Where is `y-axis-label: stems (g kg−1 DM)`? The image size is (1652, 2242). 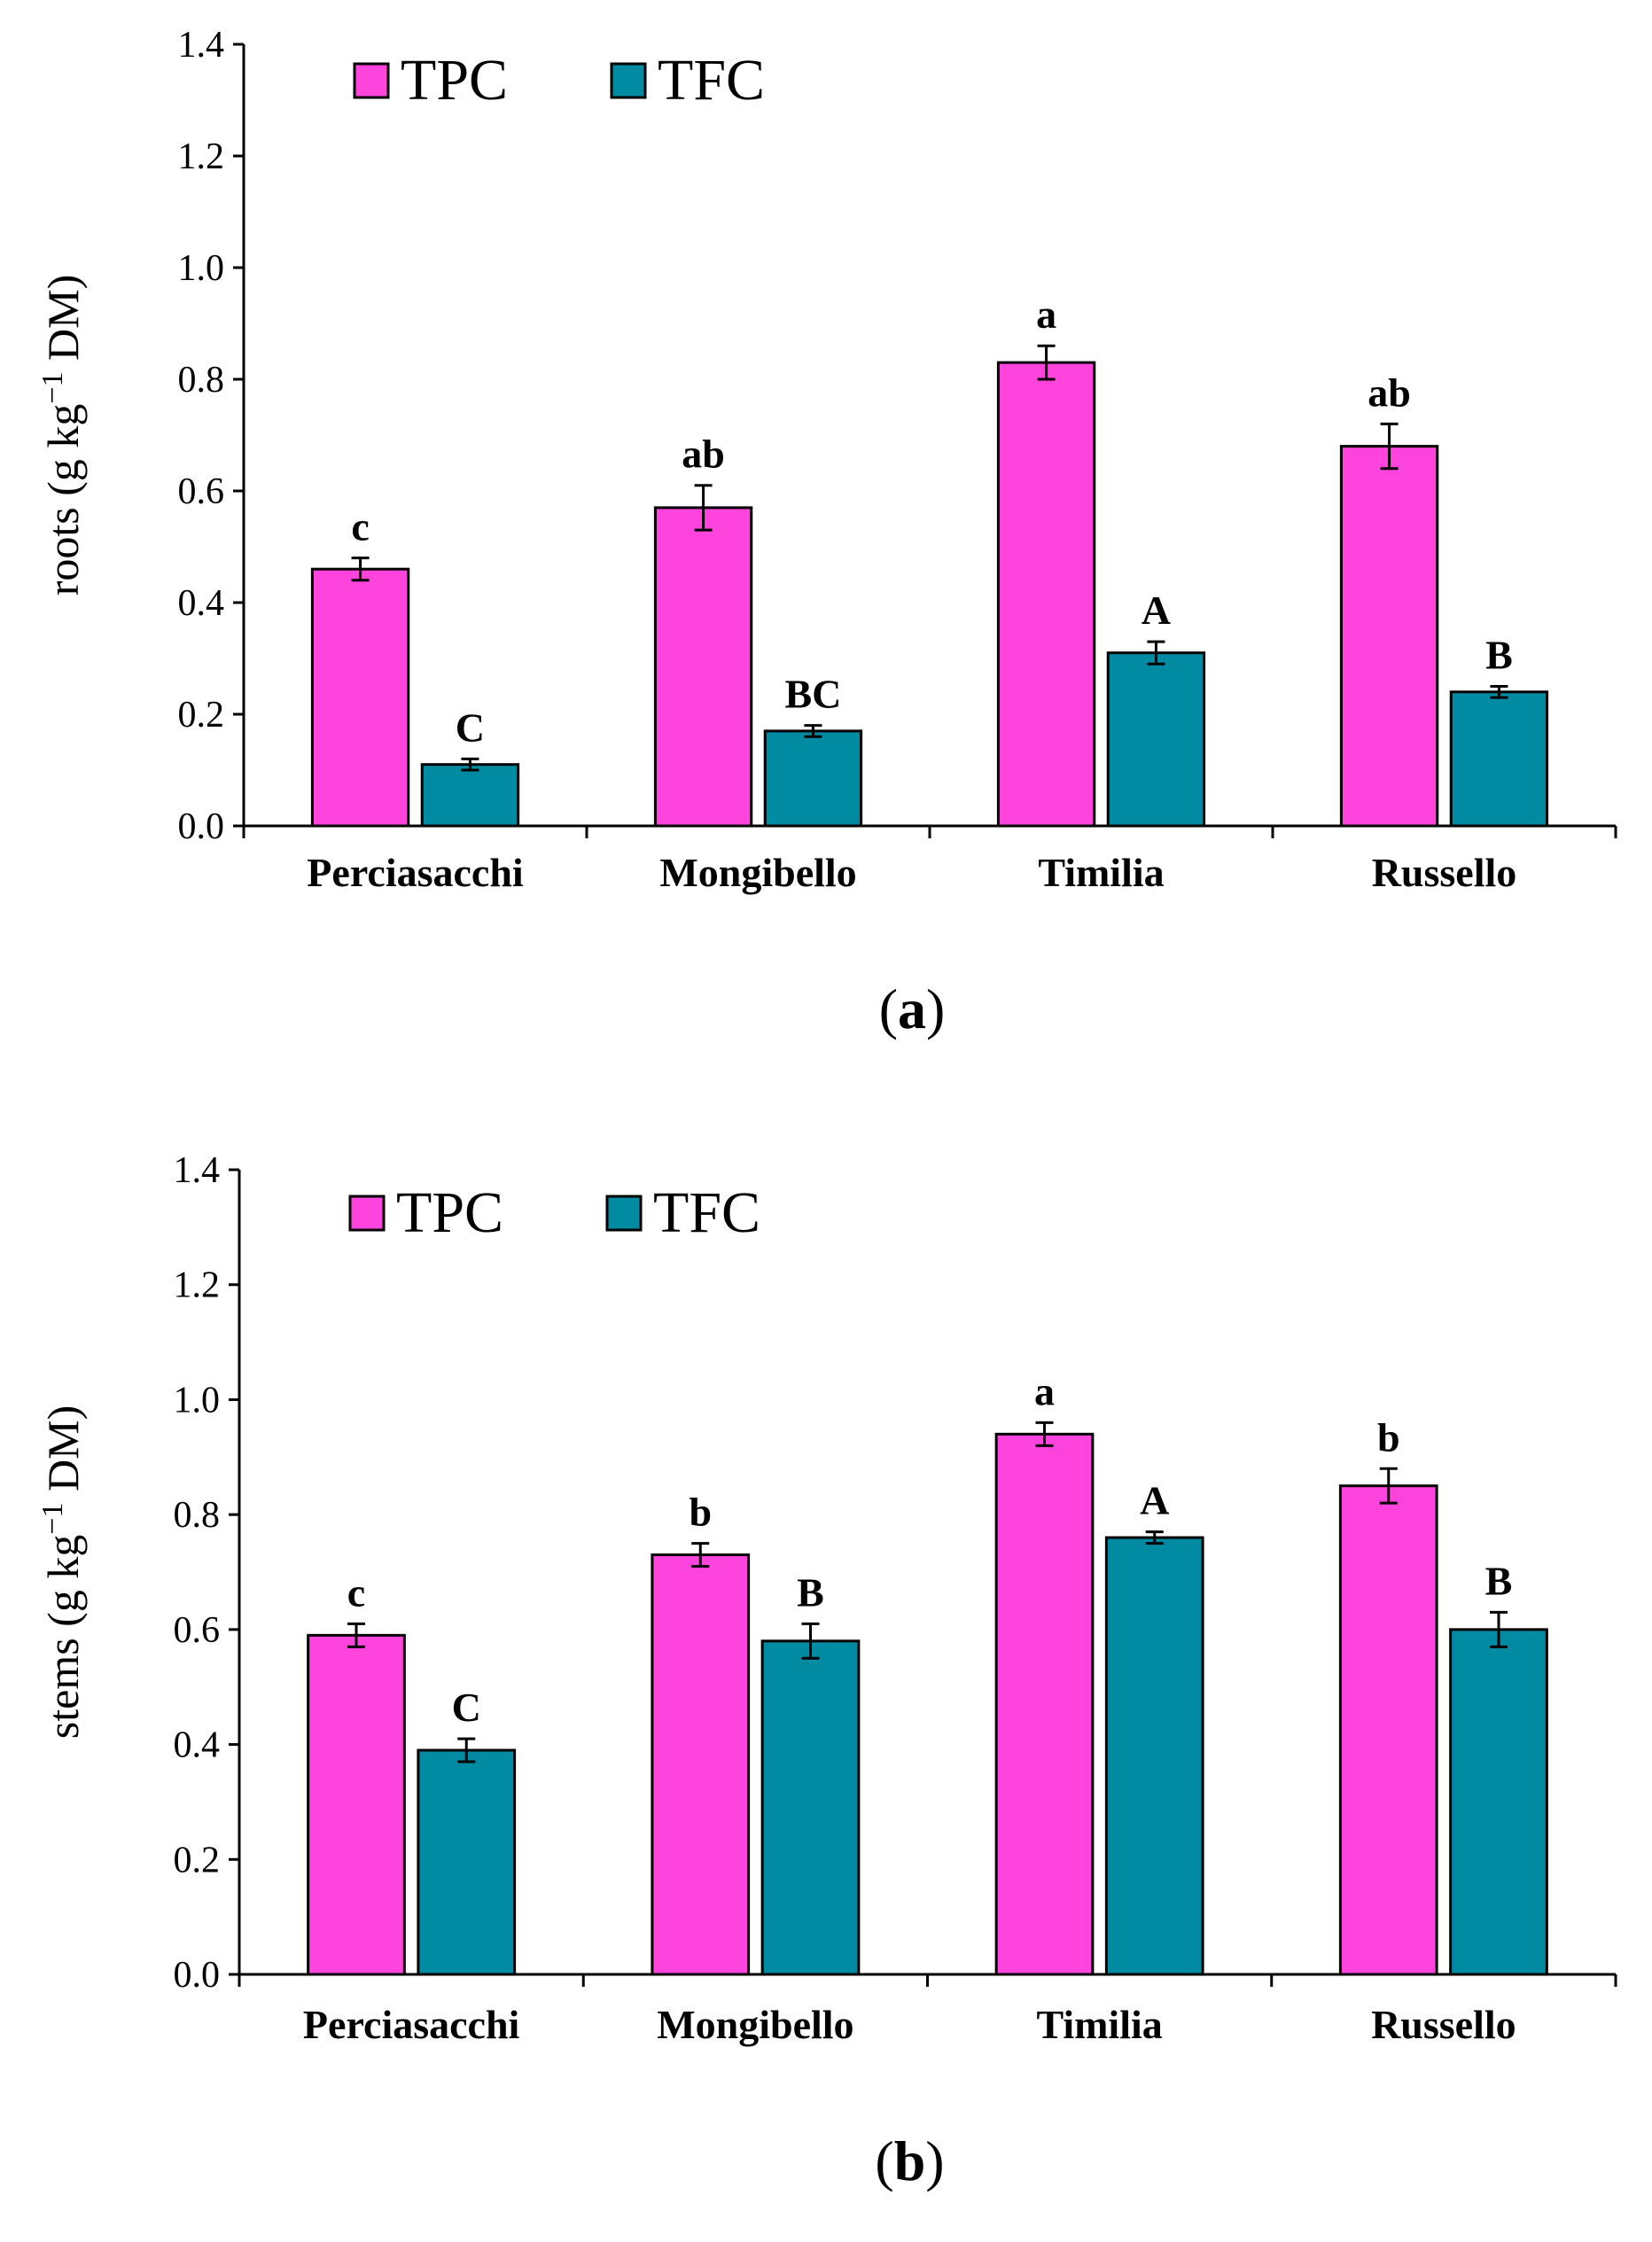
y-axis-label: stems (g kg−1 DM) is located at coordinates (62, 1572).